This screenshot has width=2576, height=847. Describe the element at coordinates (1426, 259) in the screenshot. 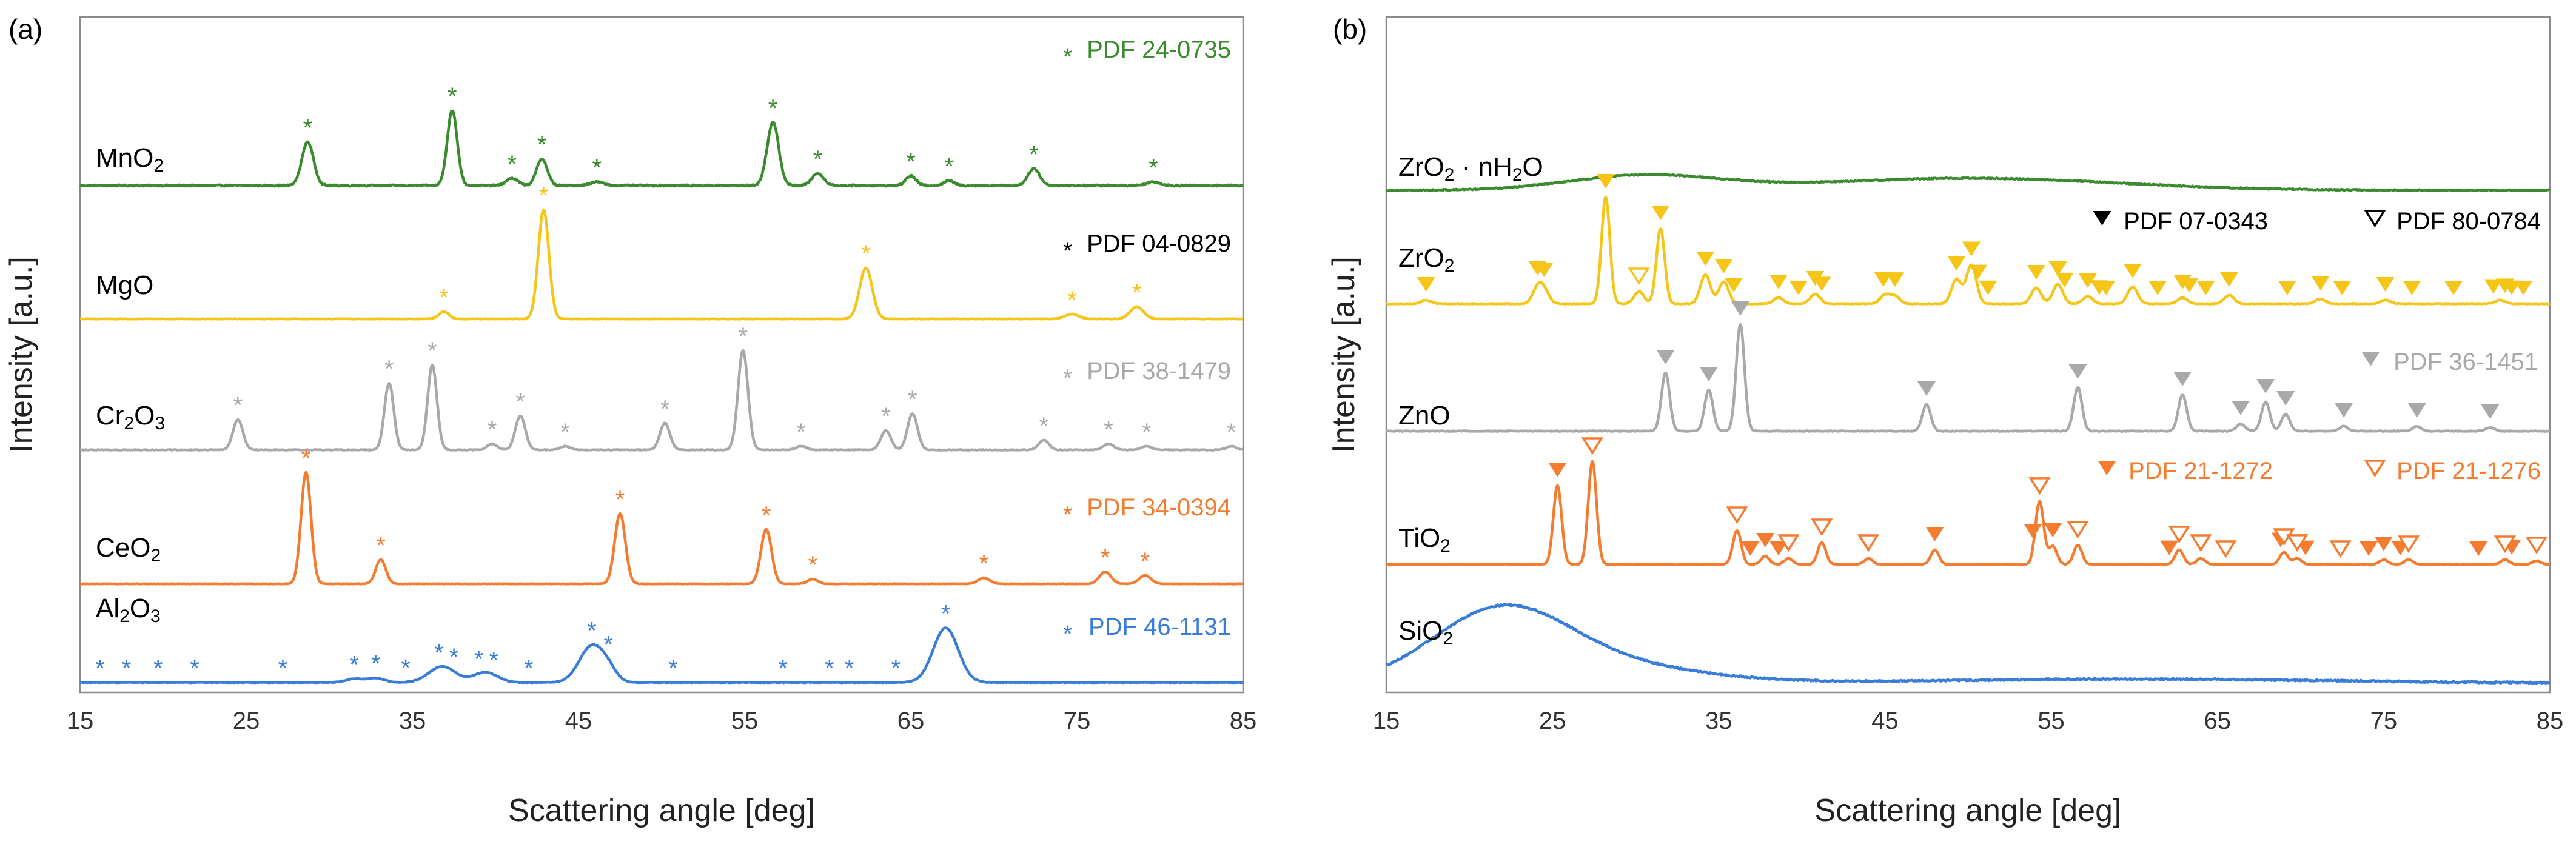

I see `series-label: ZrO2` at that location.